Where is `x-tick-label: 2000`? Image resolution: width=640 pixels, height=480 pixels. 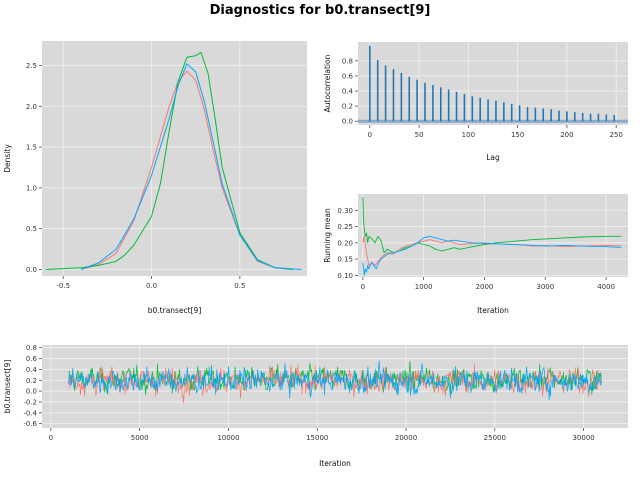
x-tick-label: 2000 is located at coordinates (485, 287).